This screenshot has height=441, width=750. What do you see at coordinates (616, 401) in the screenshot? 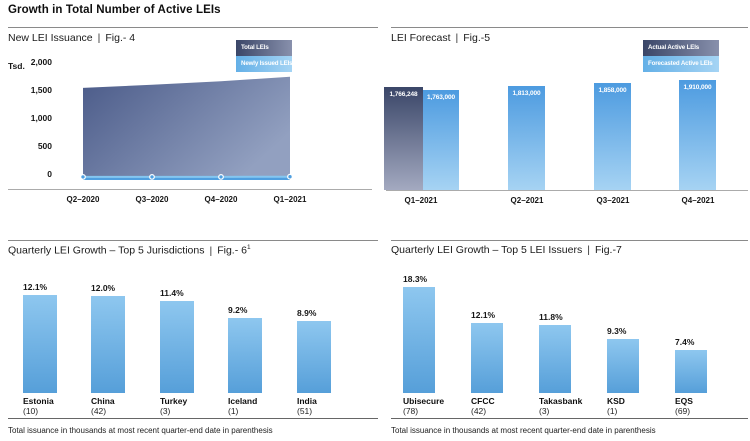
I see `fig7-category-label: KSD` at bounding box center [616, 401].